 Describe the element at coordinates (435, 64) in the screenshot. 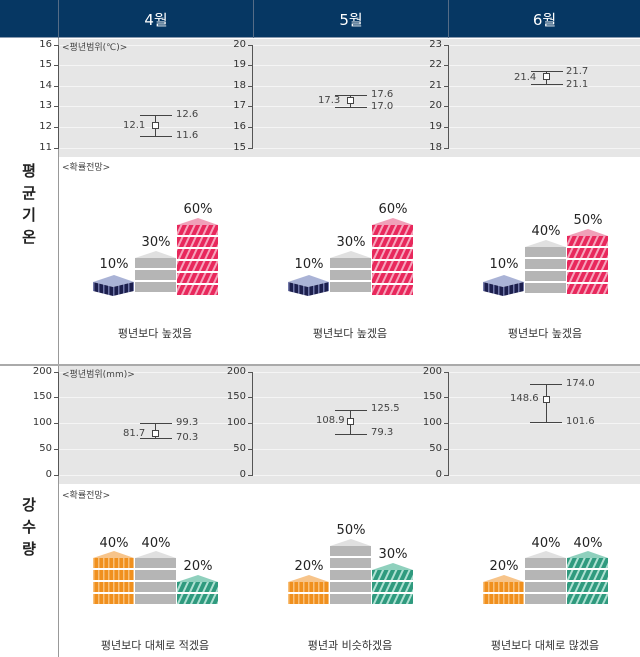

I see `tick-label: 22` at that location.